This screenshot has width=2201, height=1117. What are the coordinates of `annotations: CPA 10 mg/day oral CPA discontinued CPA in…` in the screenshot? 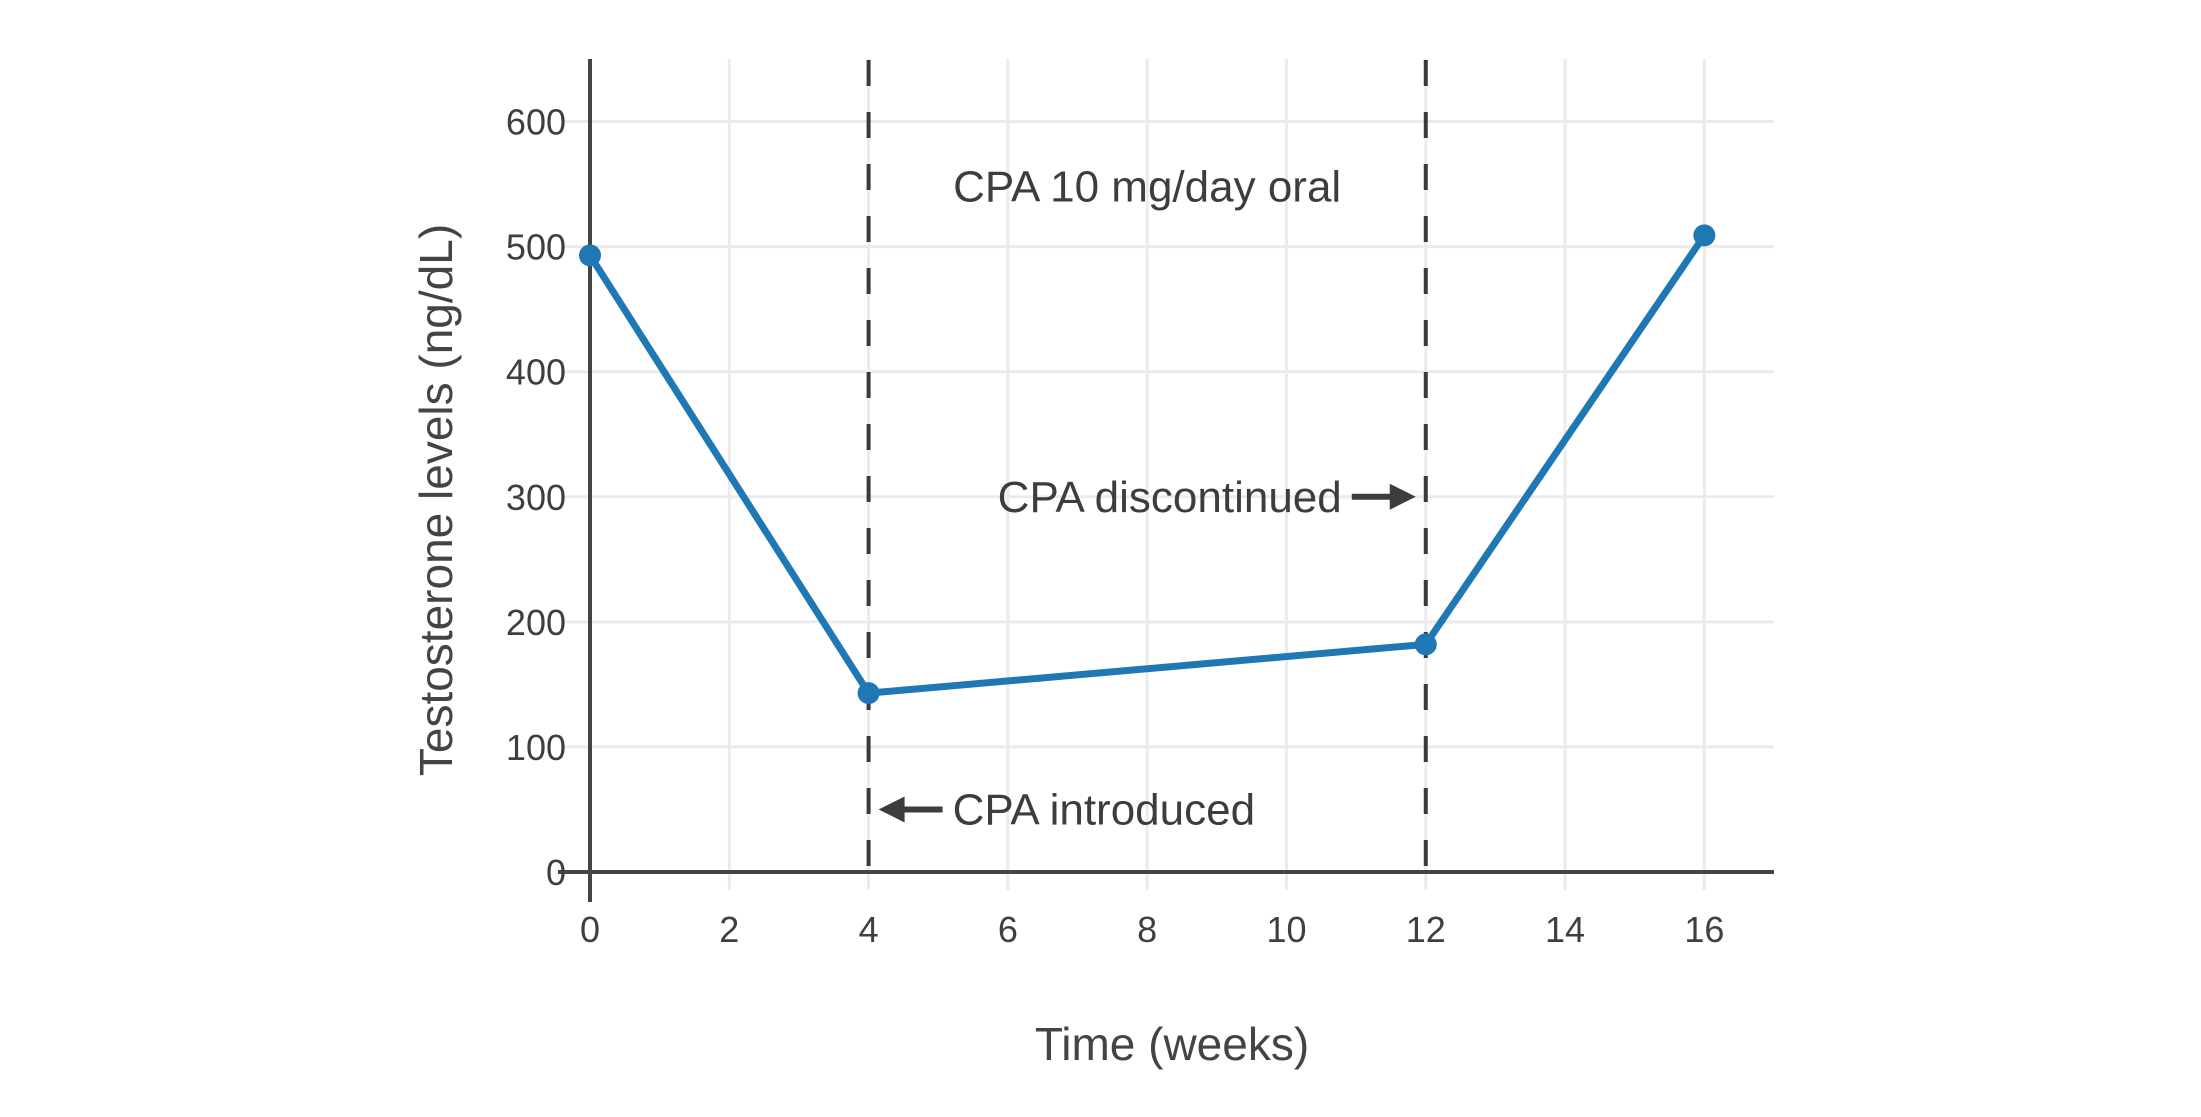 It's located at (1147, 498).